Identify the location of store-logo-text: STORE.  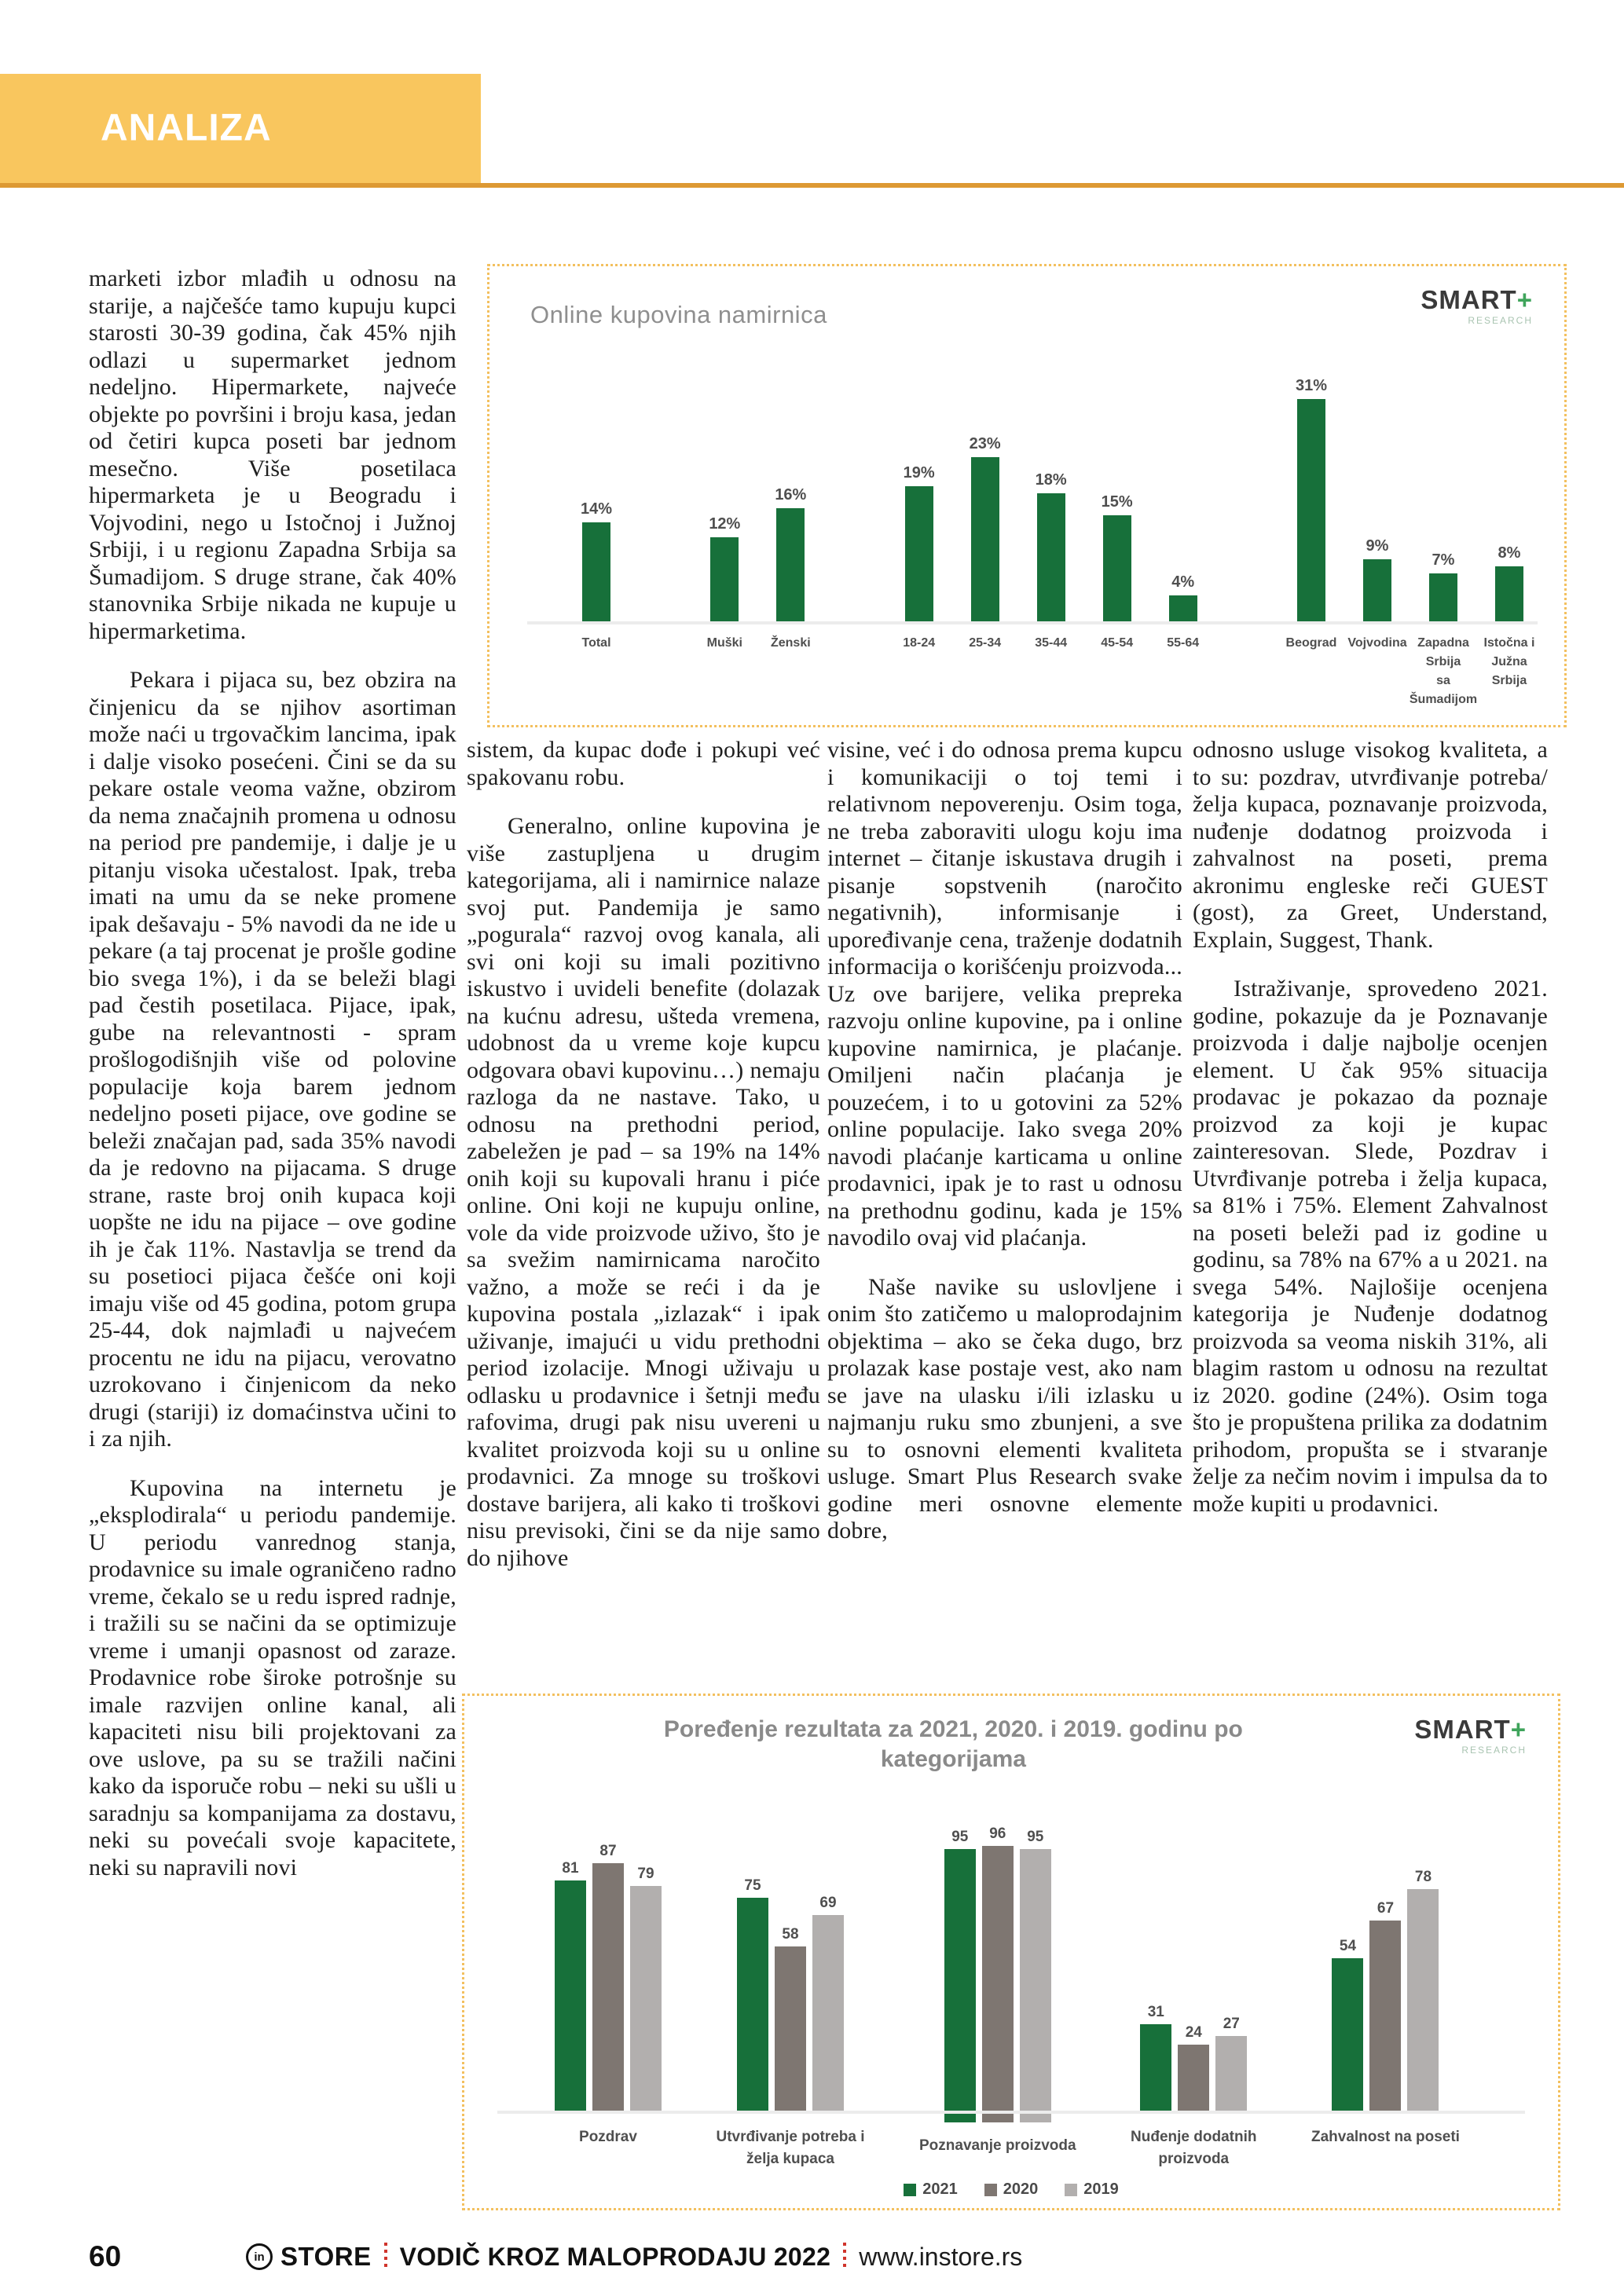
(326, 2256).